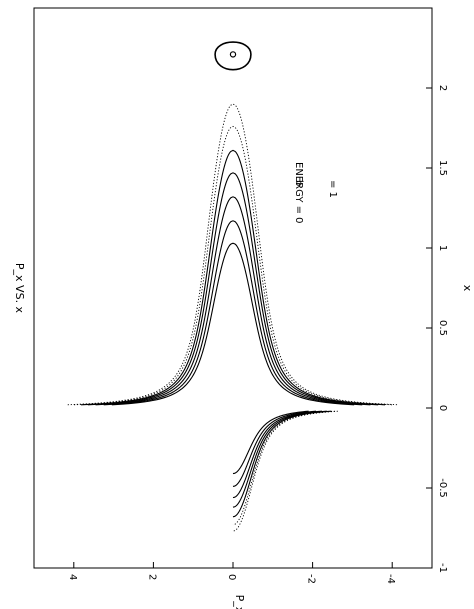 This screenshot has height=609, width=474. Describe the element at coordinates (332, 189) in the screenshot. I see `annotation-value: = 1` at that location.